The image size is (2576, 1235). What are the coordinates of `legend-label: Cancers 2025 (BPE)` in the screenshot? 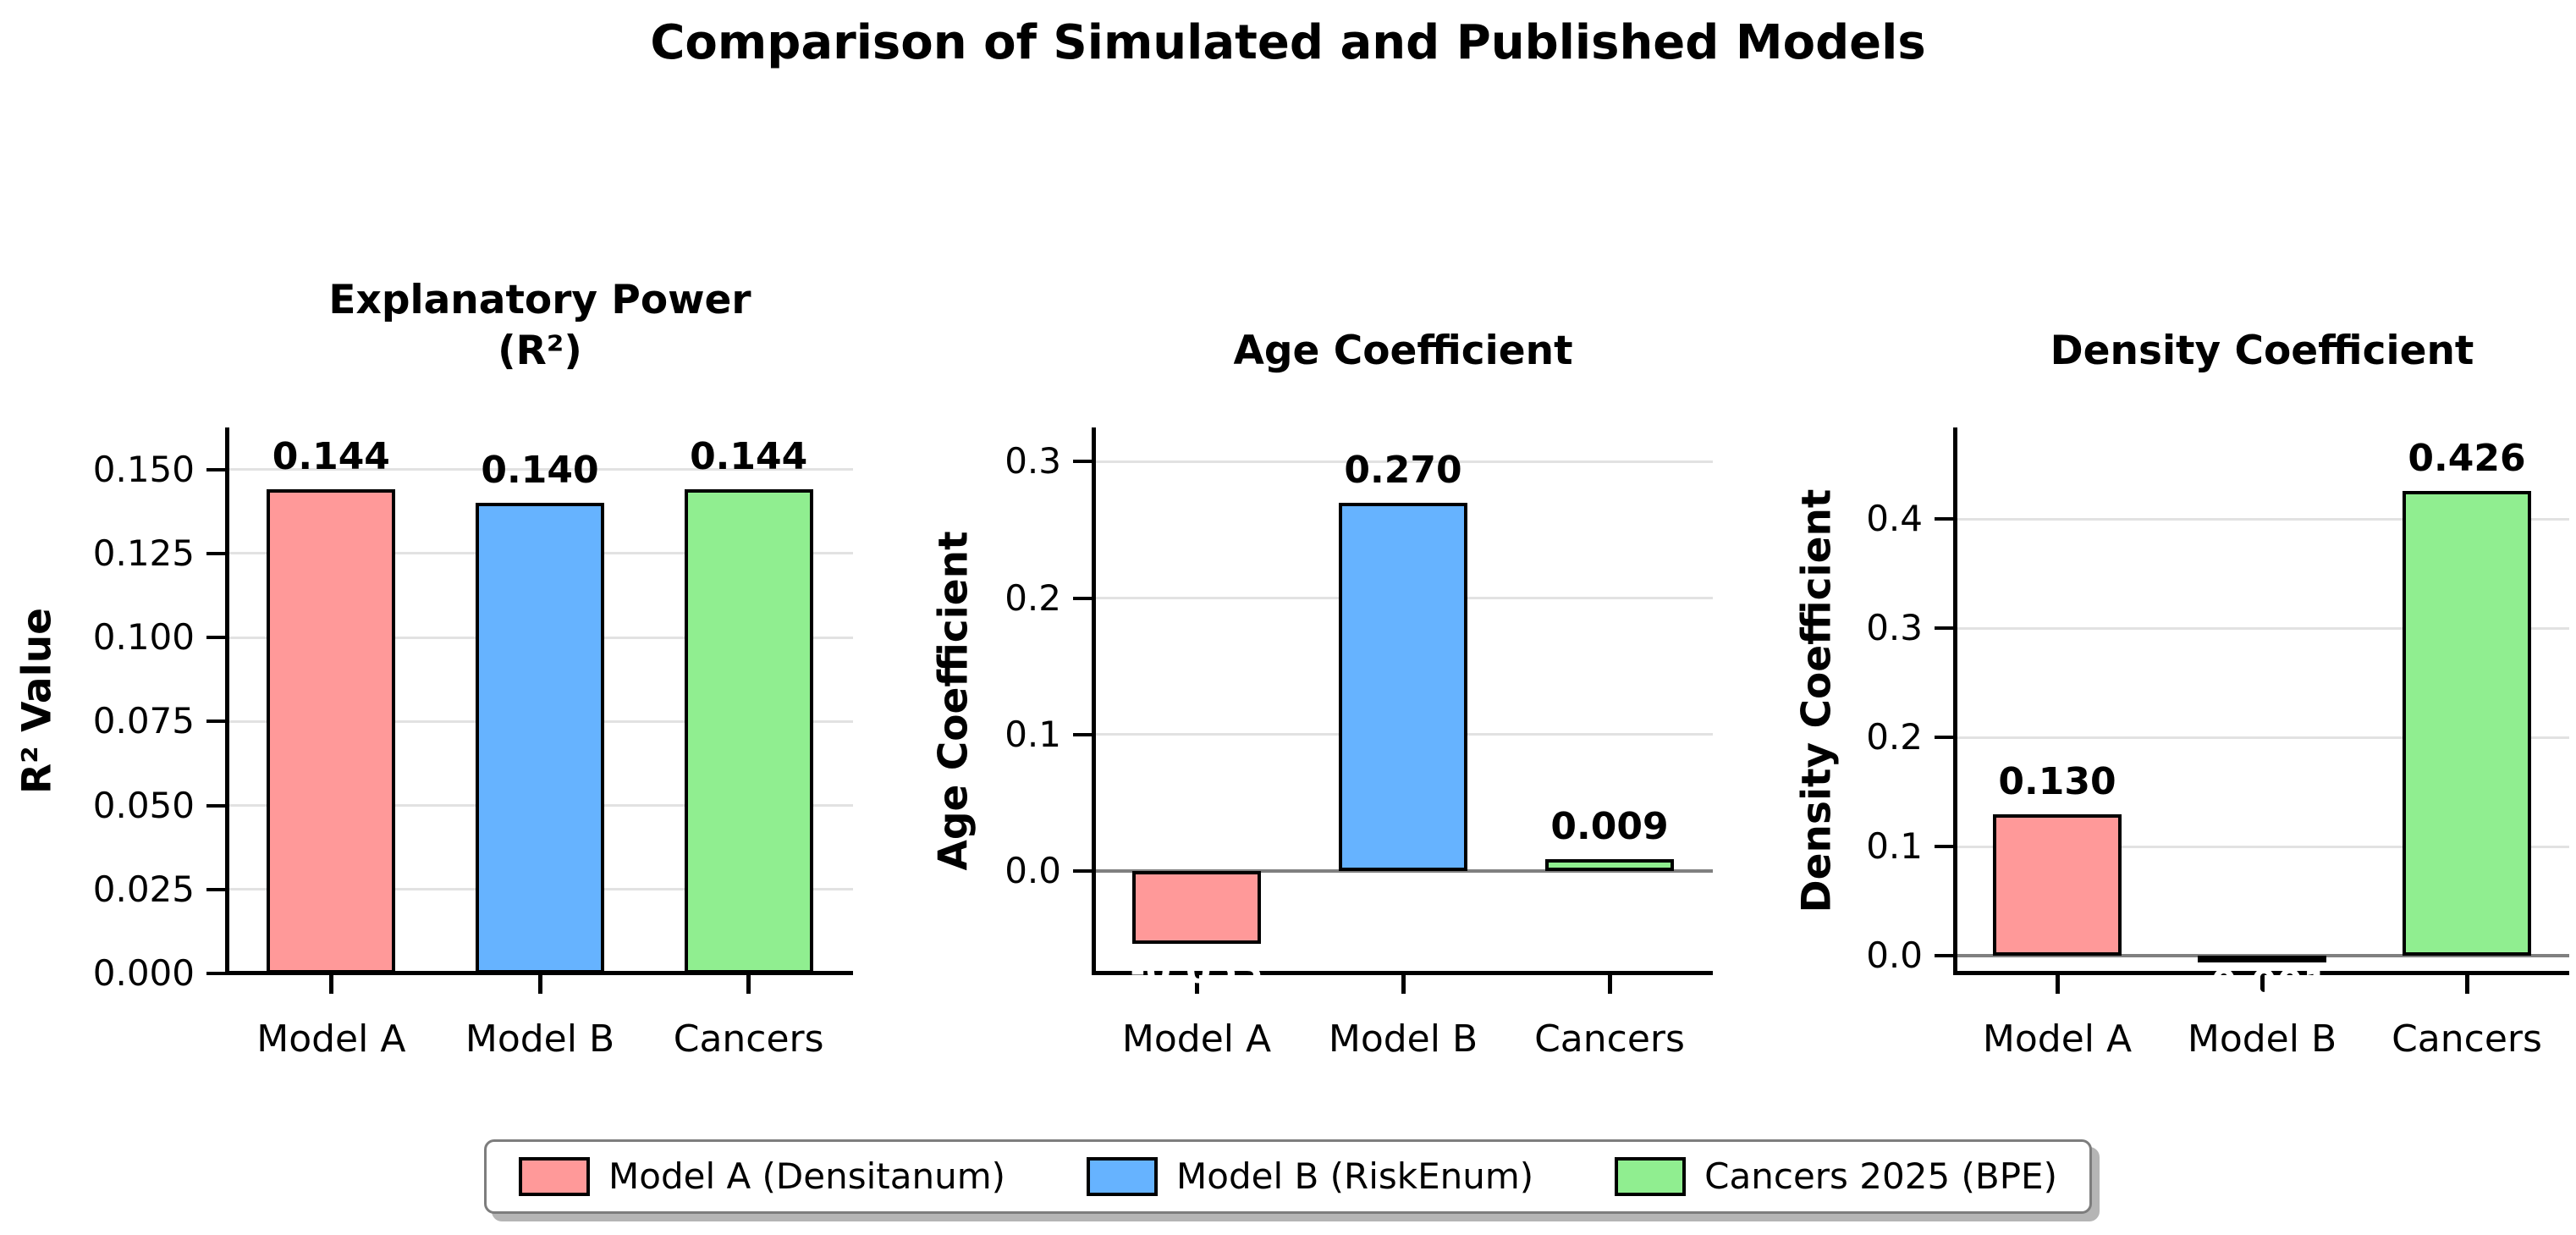 It's located at (1880, 1176).